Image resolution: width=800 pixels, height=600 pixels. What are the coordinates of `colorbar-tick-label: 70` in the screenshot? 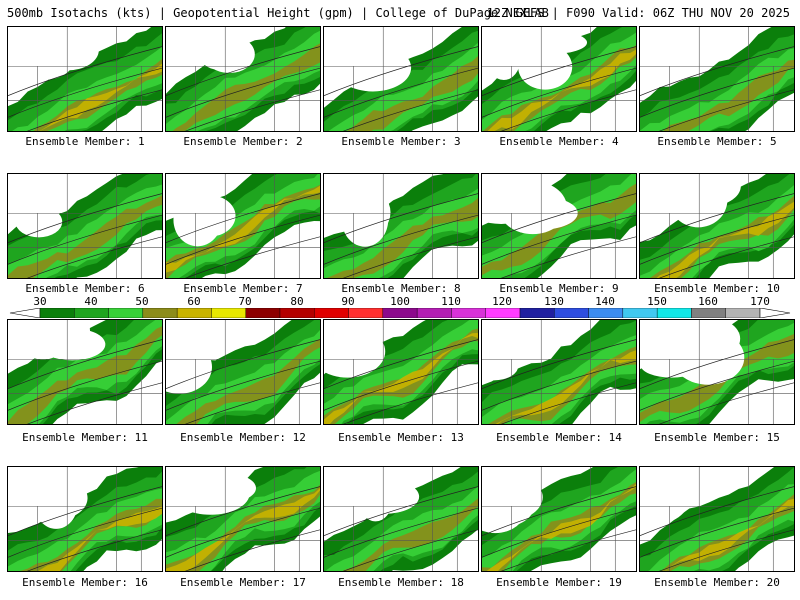 It's located at (245, 301).